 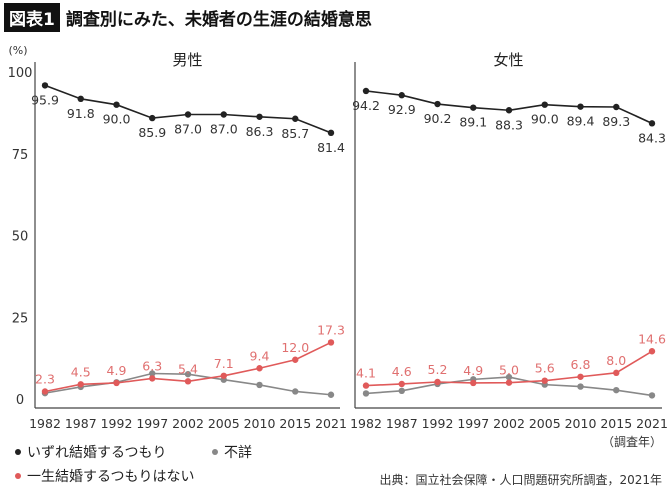 What do you see at coordinates (81, 113) in the screenshot?
I see `data-label: 91.8` at bounding box center [81, 113].